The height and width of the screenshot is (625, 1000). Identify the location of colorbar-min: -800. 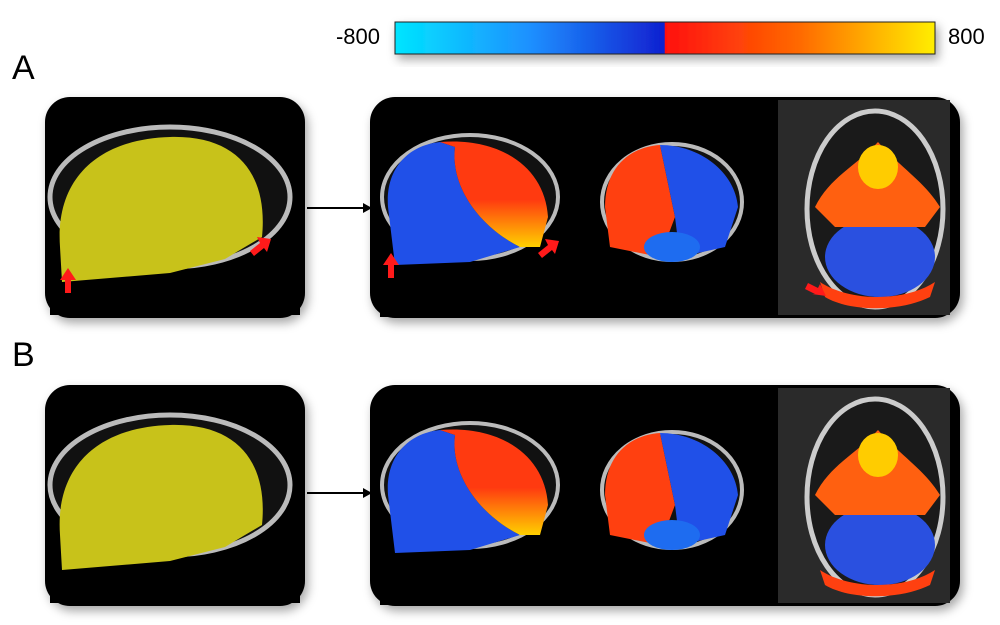
(358, 36).